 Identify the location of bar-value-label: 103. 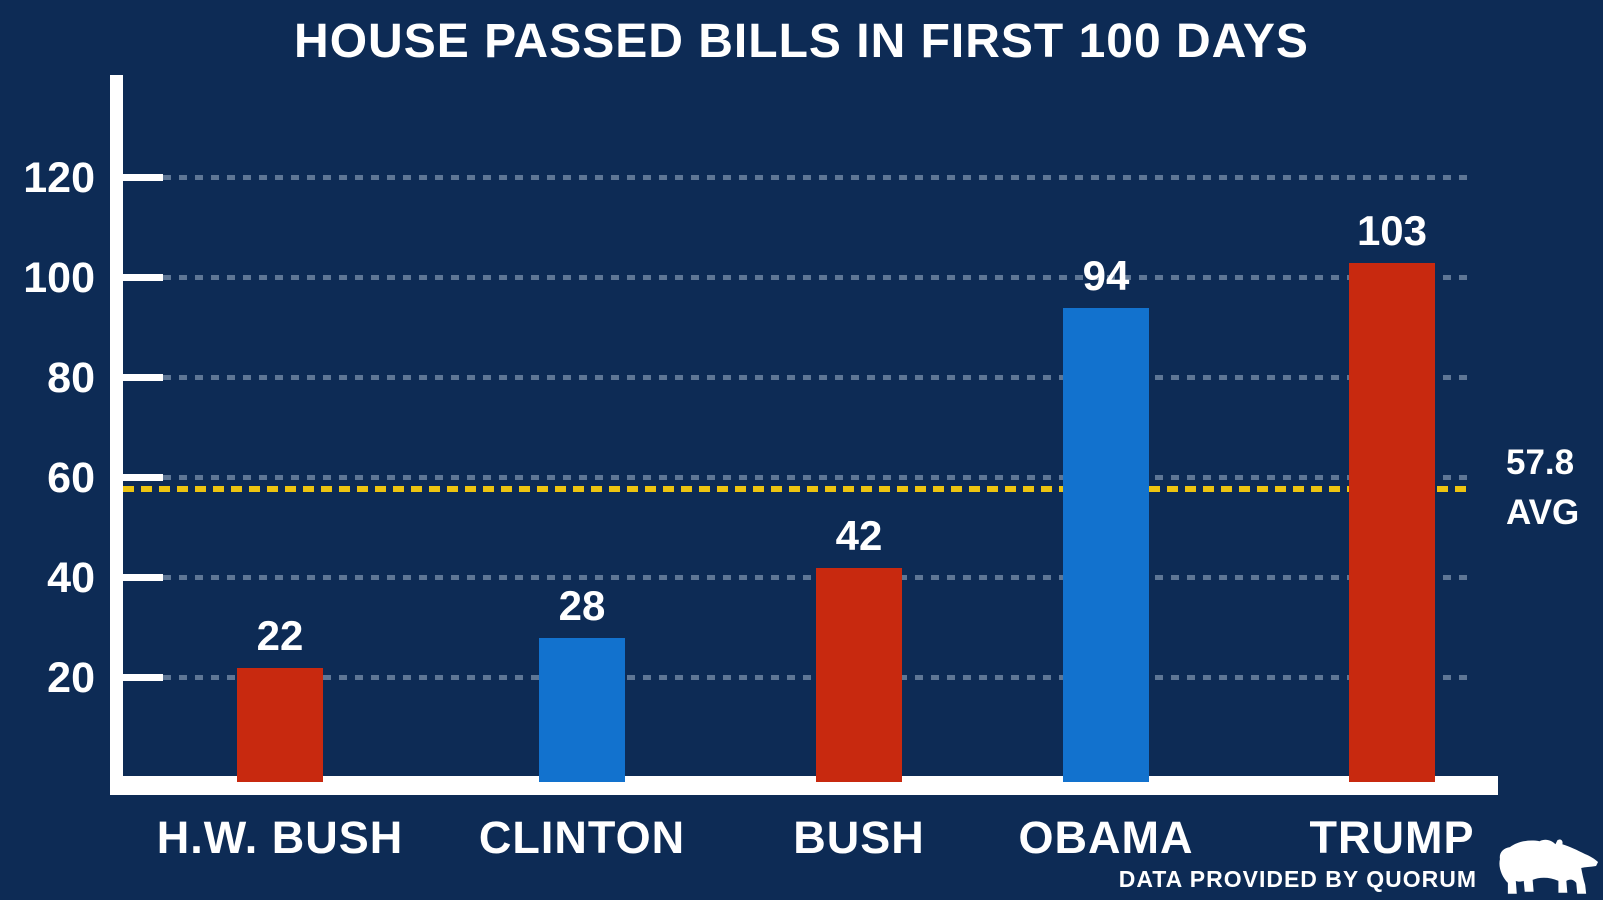
(1392, 230).